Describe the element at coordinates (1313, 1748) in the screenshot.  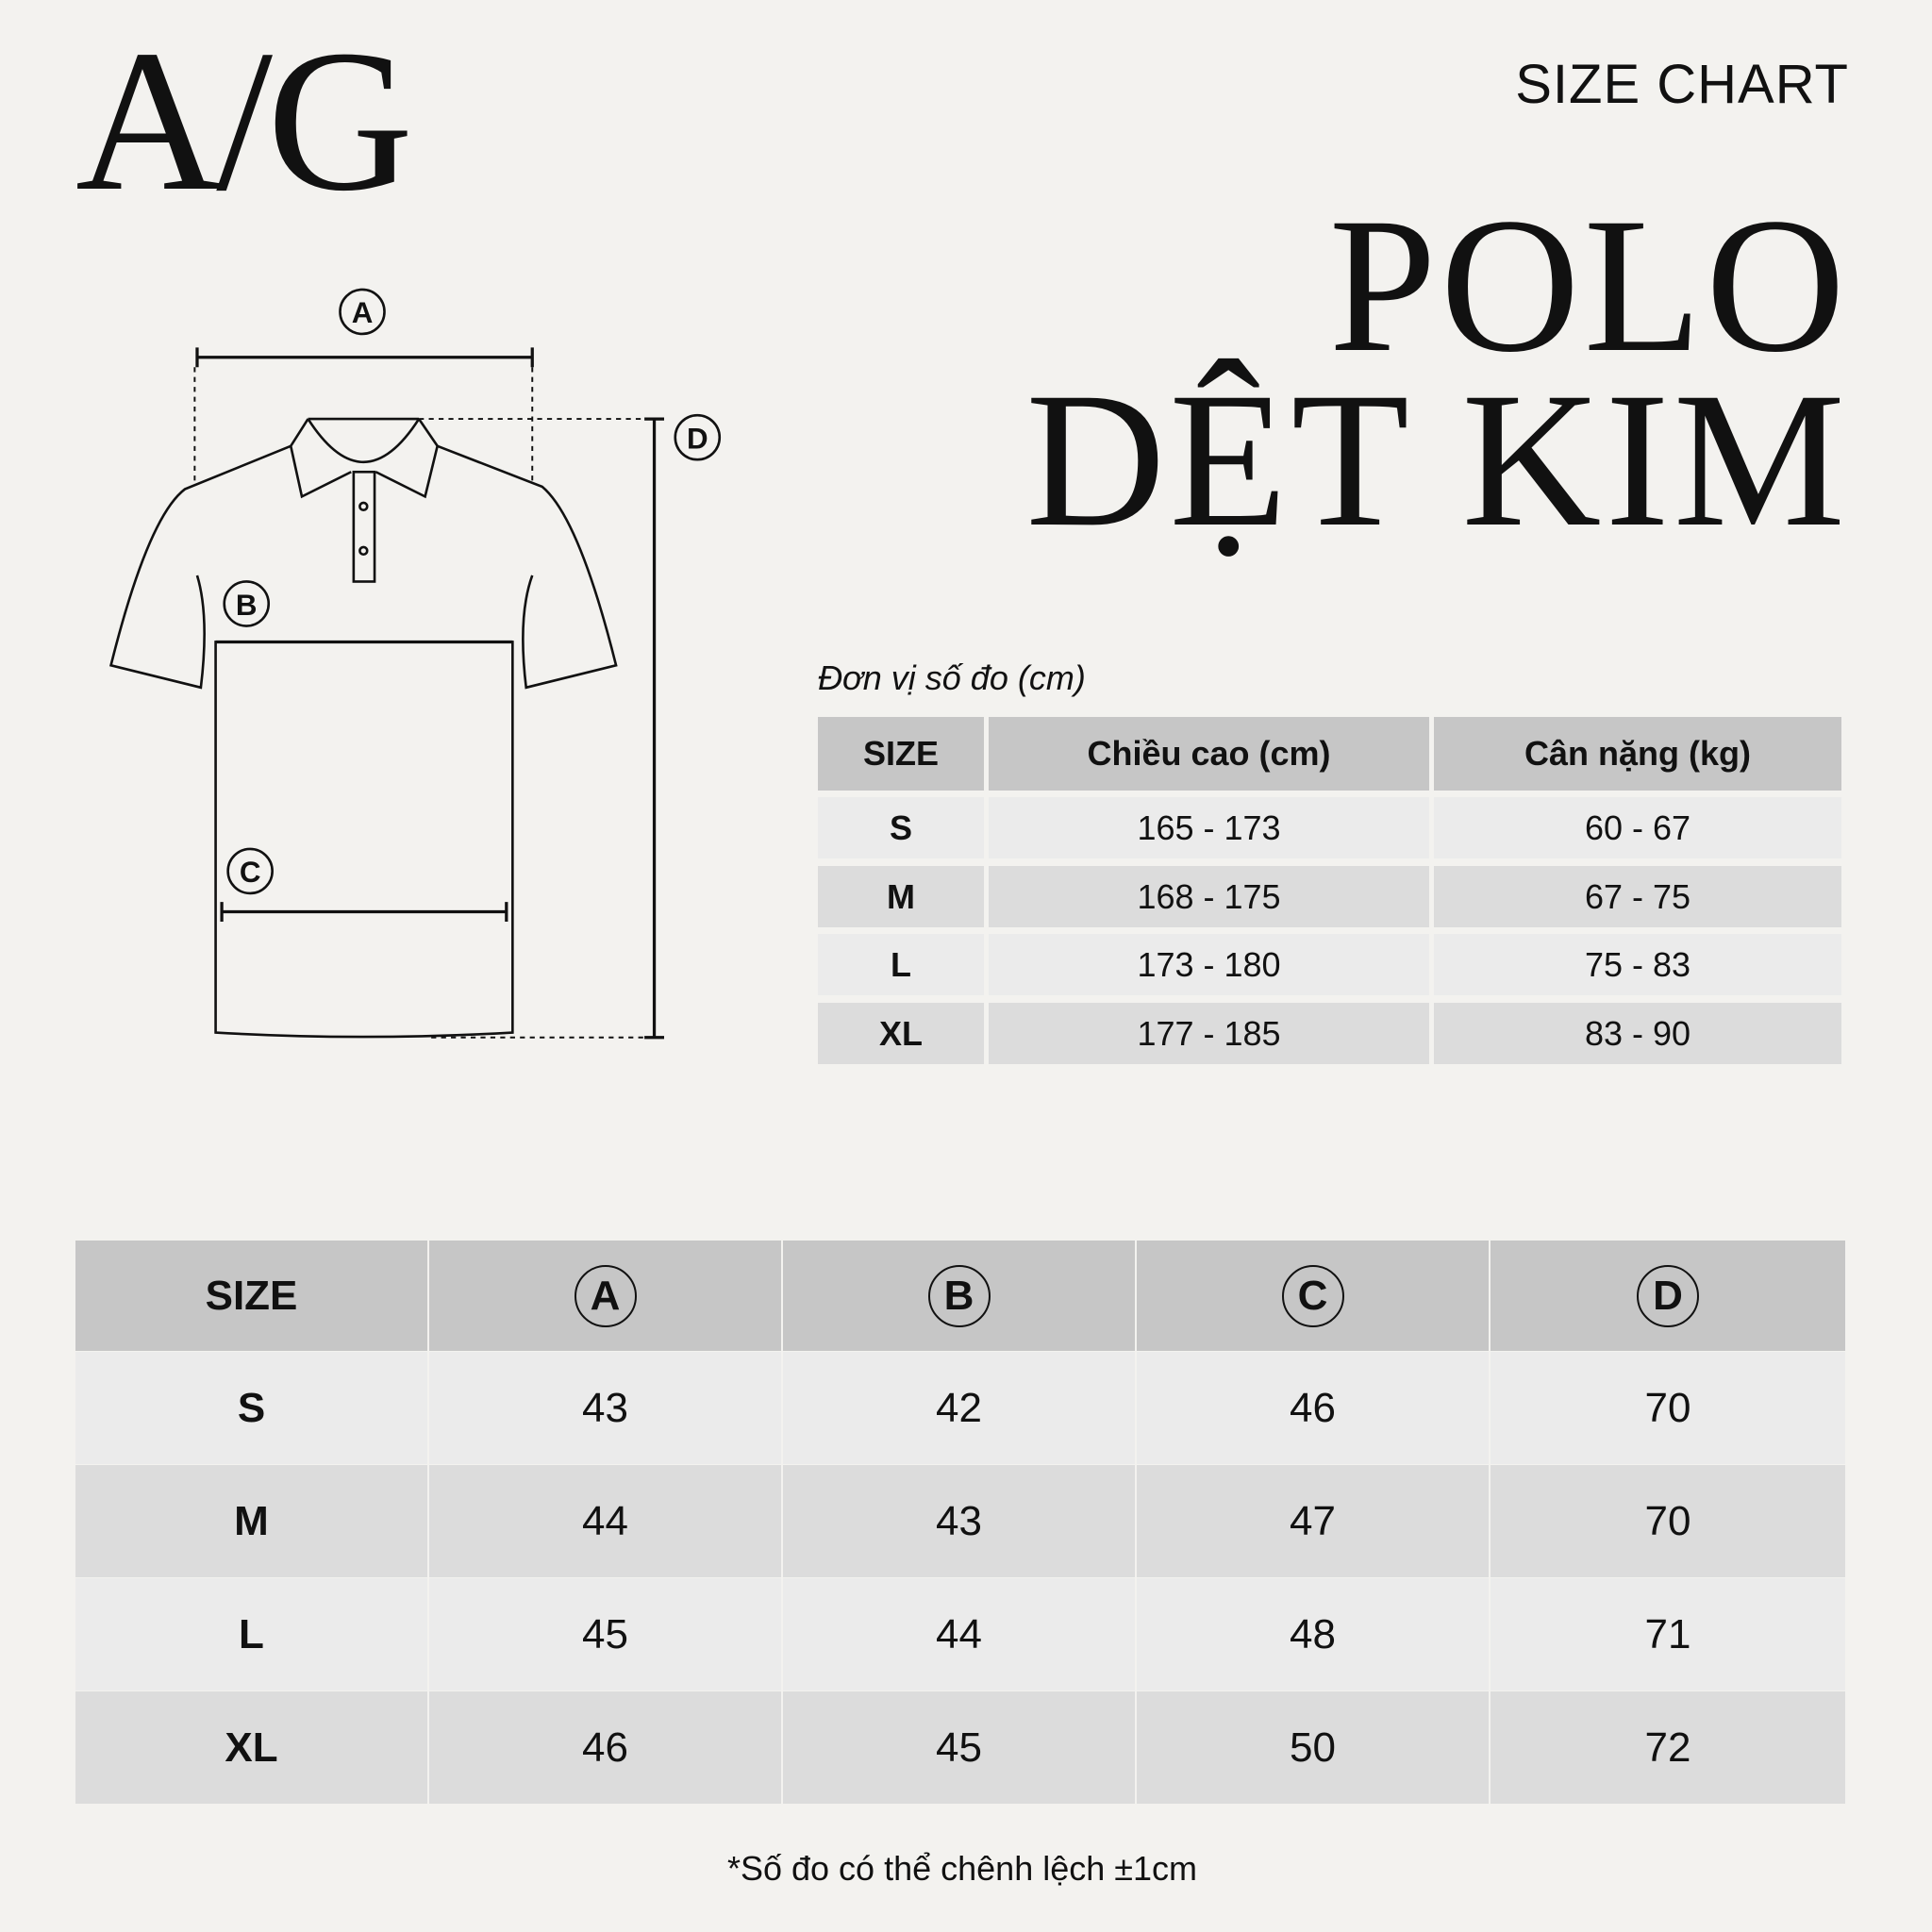
I see `value-cell: 50` at that location.